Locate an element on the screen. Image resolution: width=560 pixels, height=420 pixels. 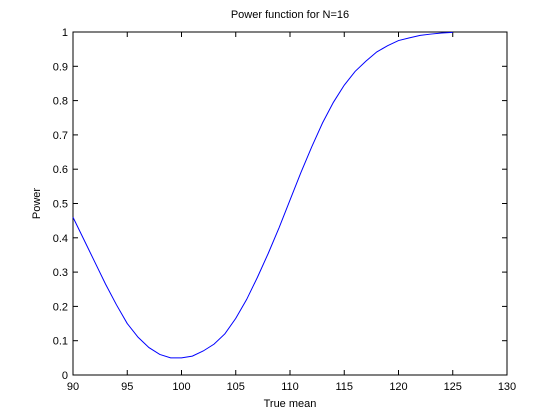
x-tick-label: 125 is located at coordinates (453, 387).